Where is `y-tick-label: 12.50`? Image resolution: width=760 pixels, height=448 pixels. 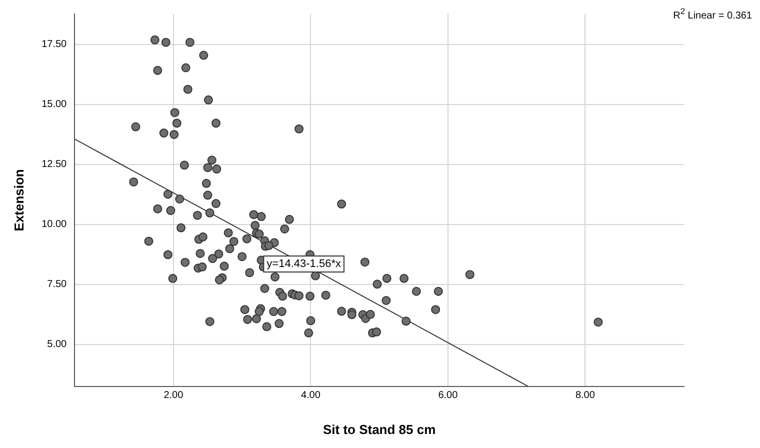 y-tick-label: 12.50 is located at coordinates (55, 164).